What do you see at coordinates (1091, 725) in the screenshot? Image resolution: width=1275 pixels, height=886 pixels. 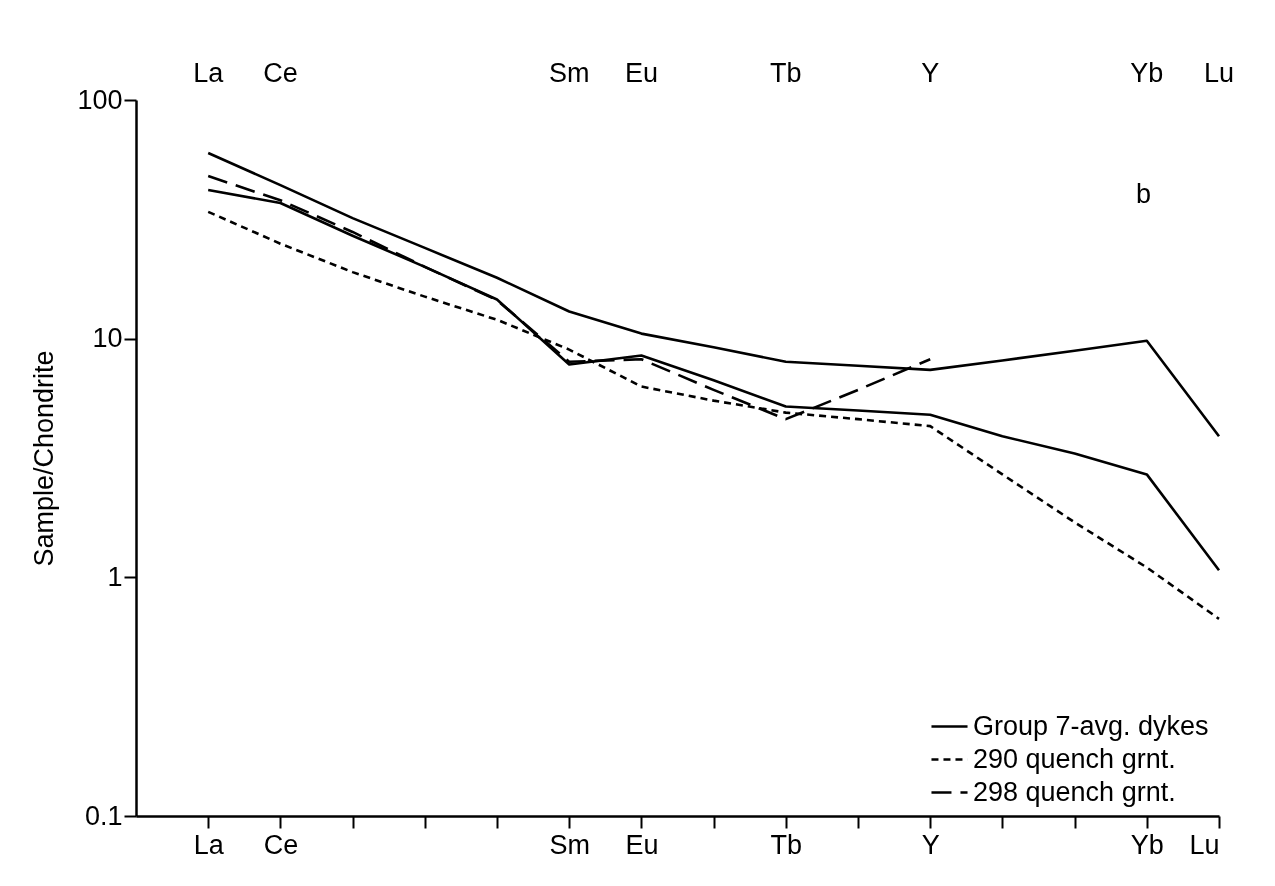 I see `legend-label: Group 7-avg. dykes` at bounding box center [1091, 725].